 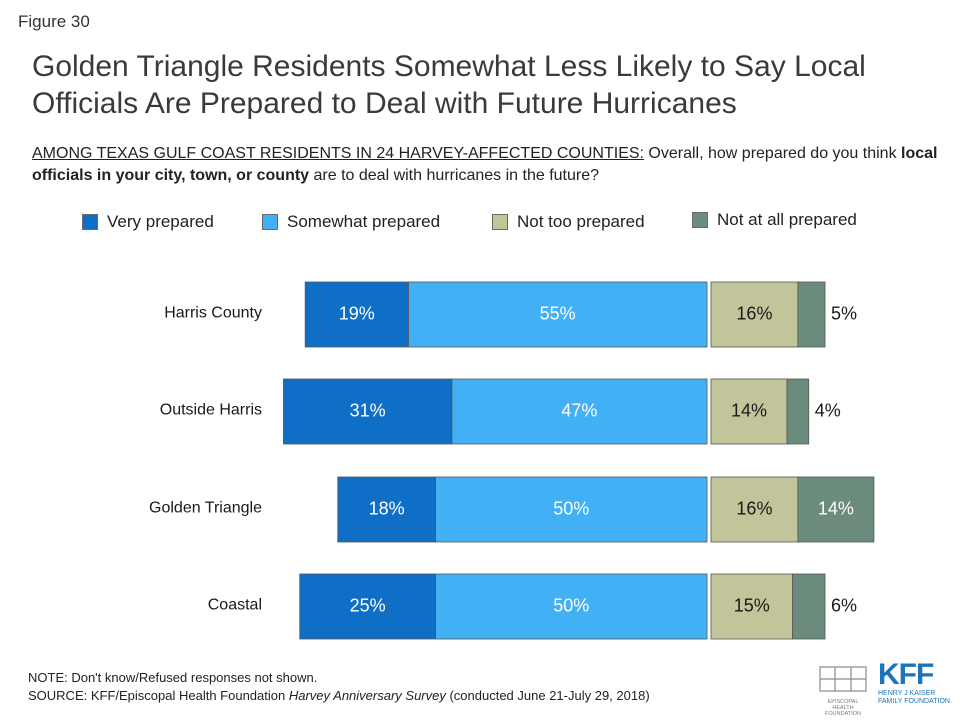 What do you see at coordinates (772, 153) in the screenshot?
I see `subtitle-part1: Overall, how prepared do you think` at bounding box center [772, 153].